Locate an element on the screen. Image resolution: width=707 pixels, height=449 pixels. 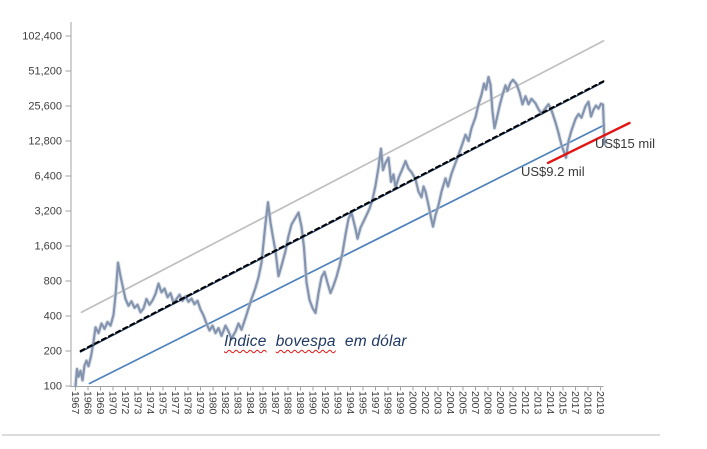
y-tick-label: 6,400 is located at coordinates (48, 177).